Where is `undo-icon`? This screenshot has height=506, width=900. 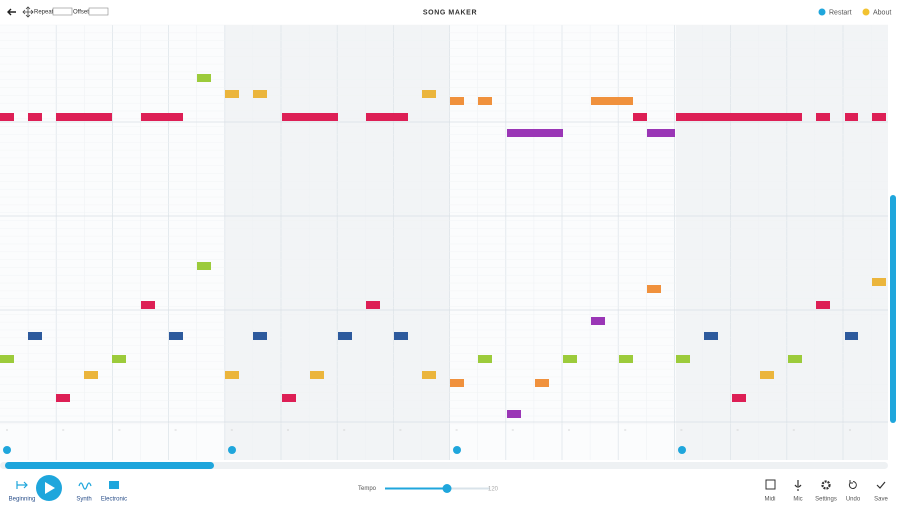
undo-icon is located at coordinates (852, 484).